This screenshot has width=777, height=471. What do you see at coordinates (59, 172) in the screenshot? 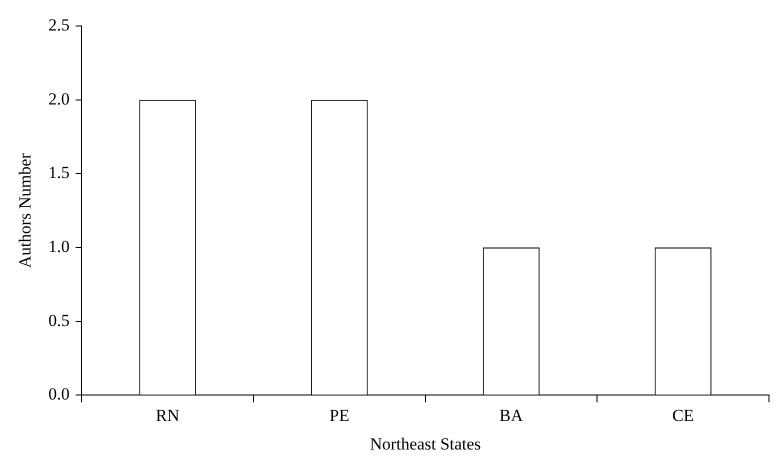
I see `y-tick-label: 1.5` at bounding box center [59, 172].